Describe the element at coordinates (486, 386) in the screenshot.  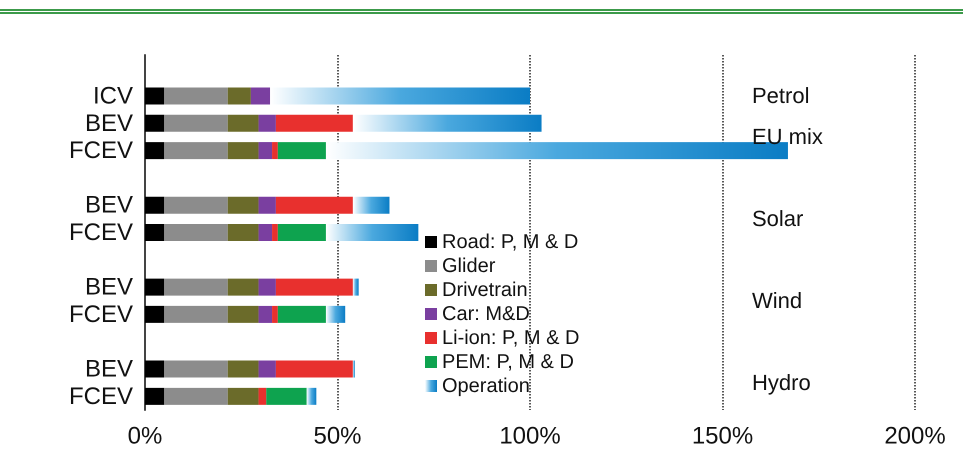
I see `legend-label: Operation` at that location.